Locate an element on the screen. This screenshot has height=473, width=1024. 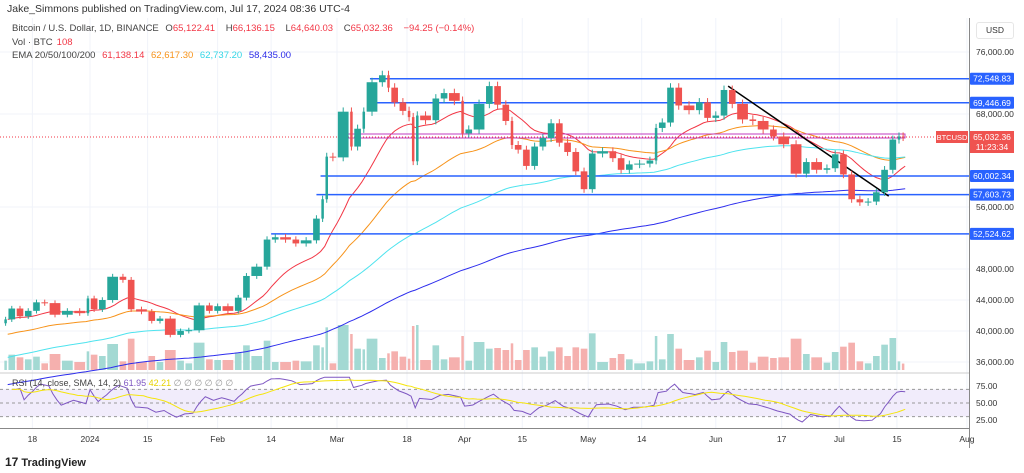
time-tick-label: 2024 is located at coordinates (90, 439).